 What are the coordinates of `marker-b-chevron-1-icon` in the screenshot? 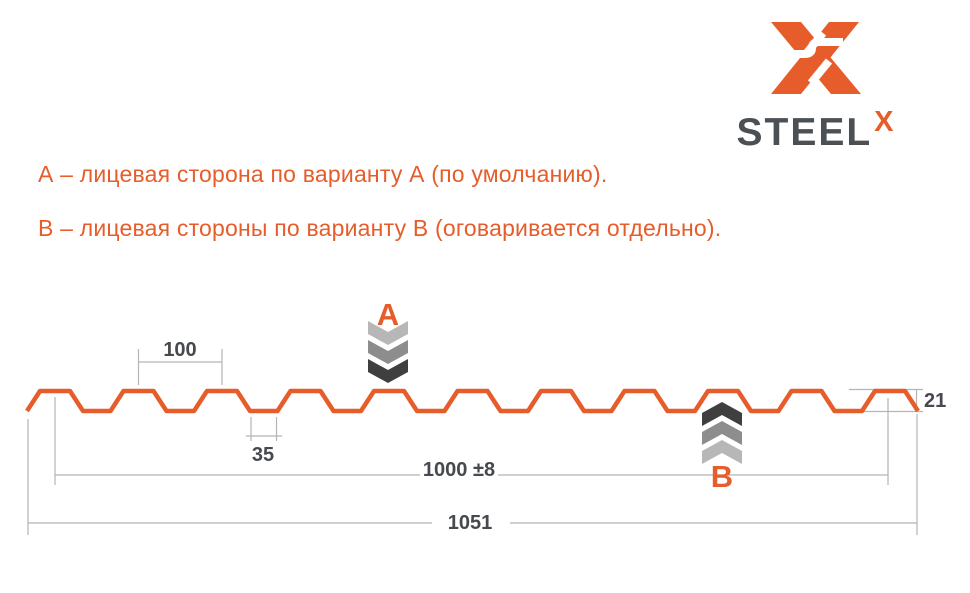 It's located at (722, 414).